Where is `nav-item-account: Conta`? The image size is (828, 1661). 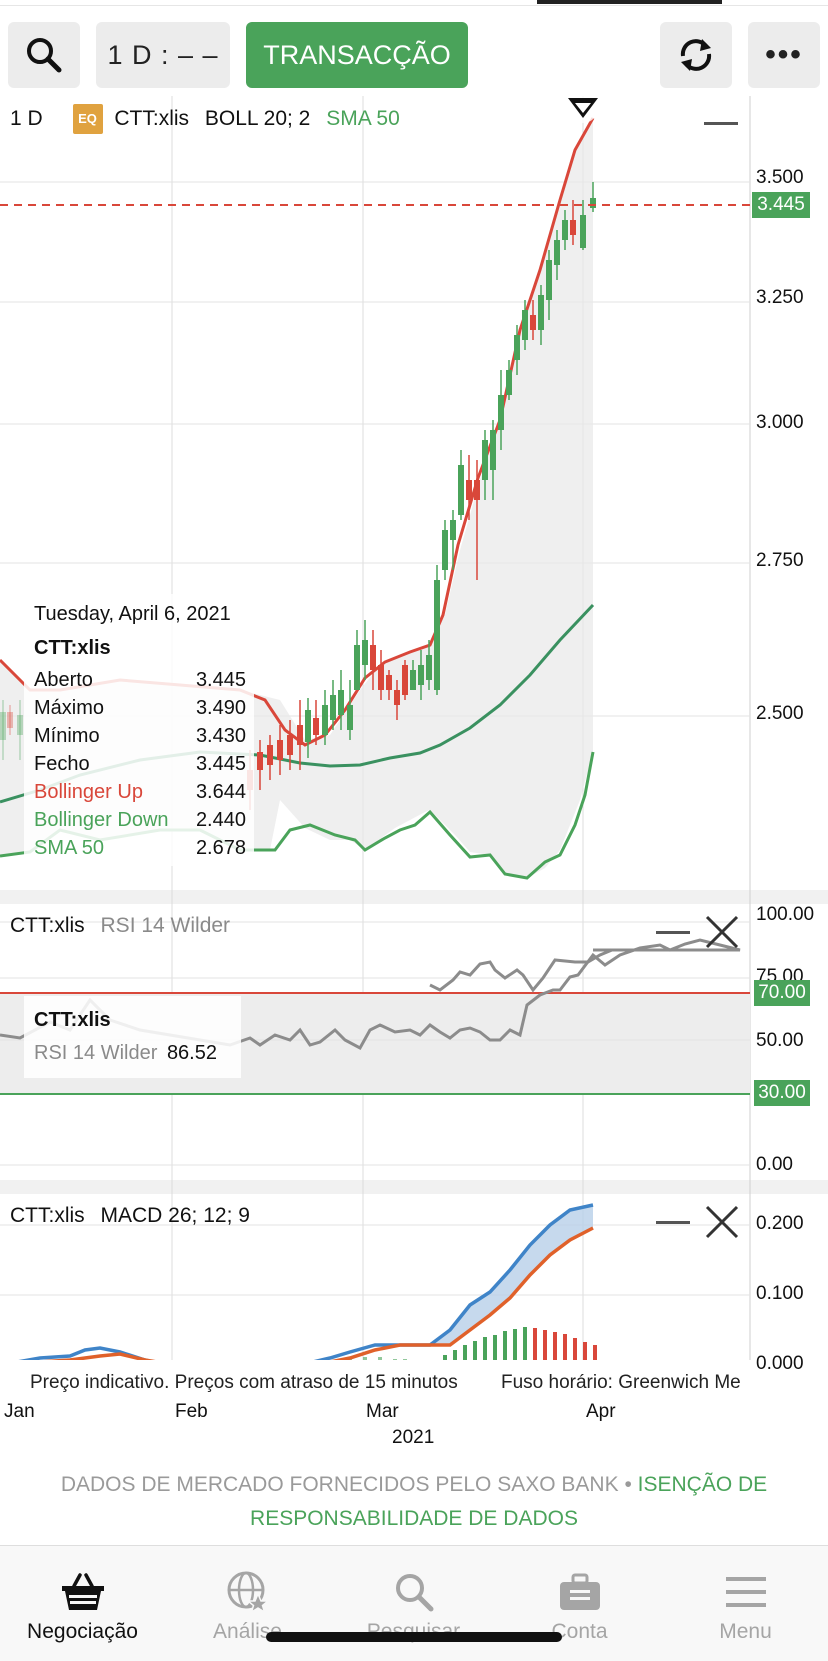 nav-item-account: Conta is located at coordinates (579, 1603).